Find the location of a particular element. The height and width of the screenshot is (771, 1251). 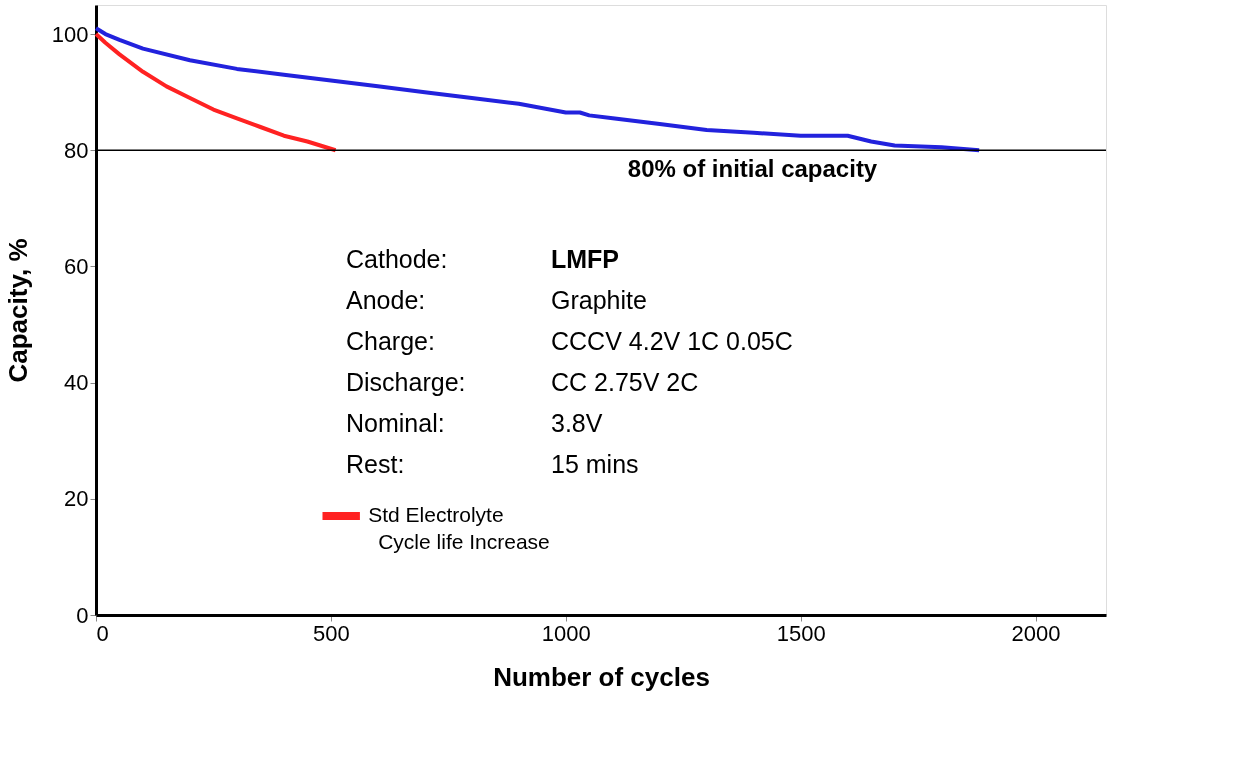

text: Anode: Graphite is located at coordinates (496, 300).